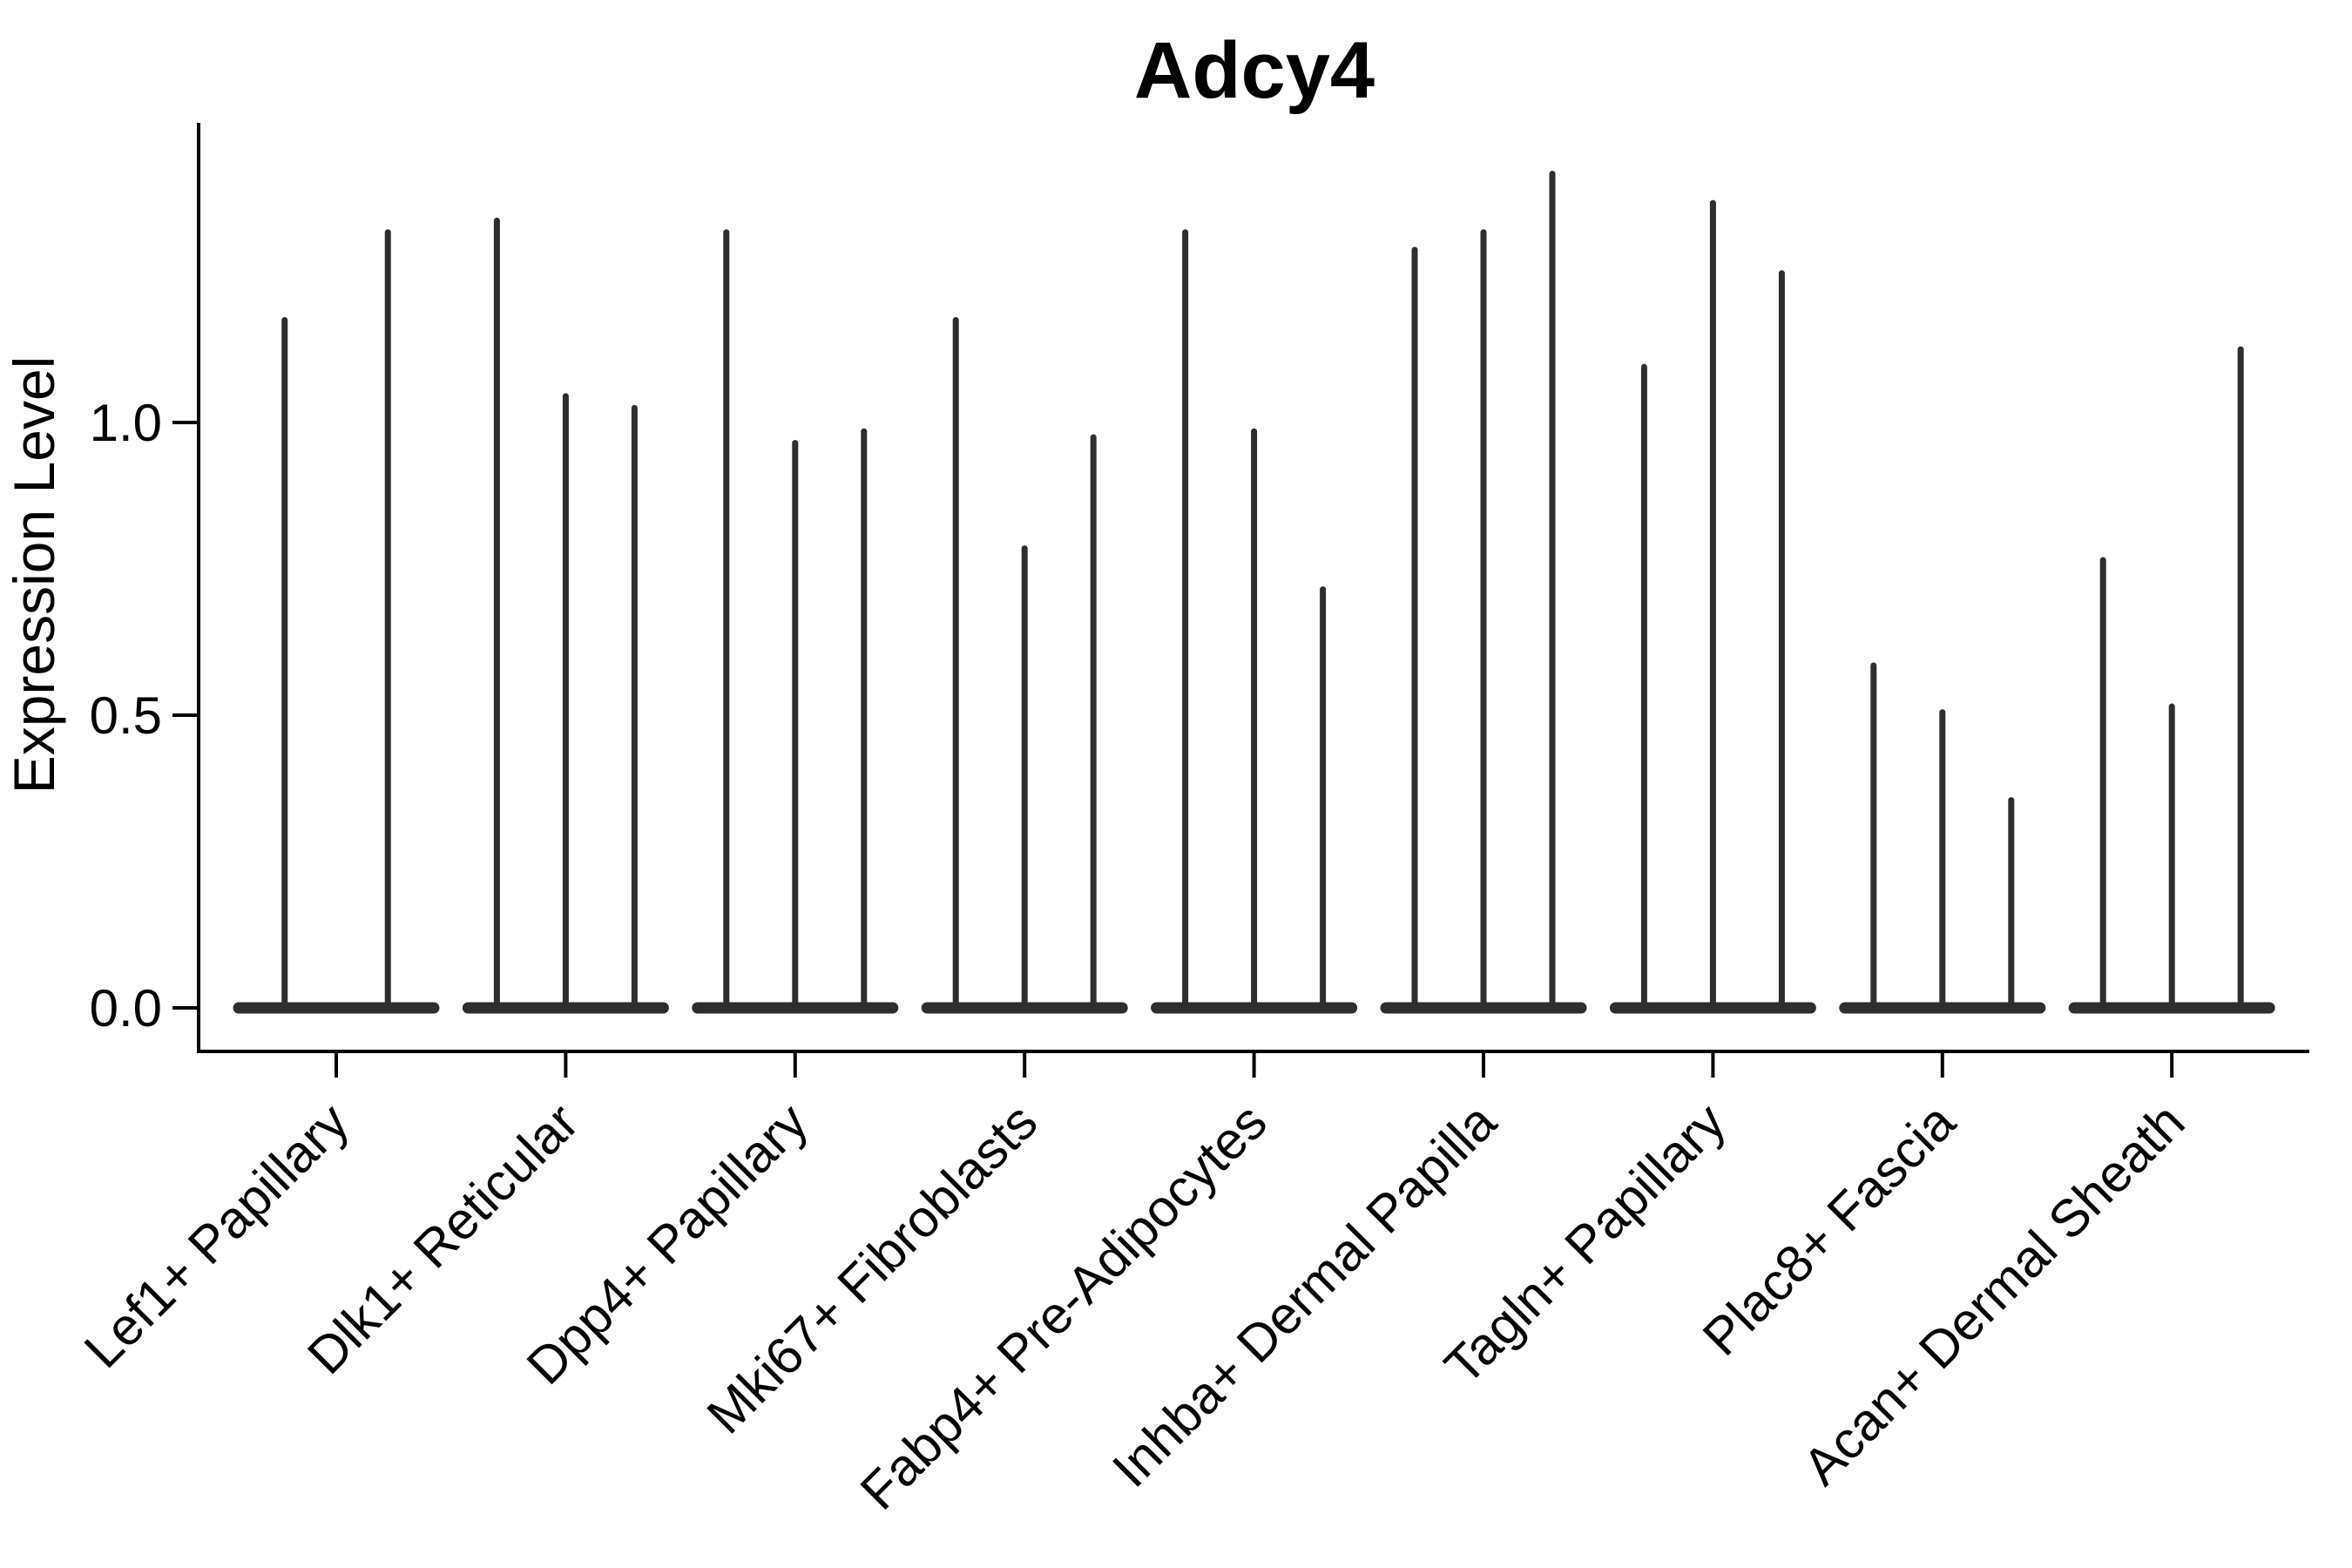 The height and width of the screenshot is (1568, 2352). Describe the element at coordinates (1304, 1294) in the screenshot. I see `x-tick-label: Inhba+ Dermal Papilla` at that location.